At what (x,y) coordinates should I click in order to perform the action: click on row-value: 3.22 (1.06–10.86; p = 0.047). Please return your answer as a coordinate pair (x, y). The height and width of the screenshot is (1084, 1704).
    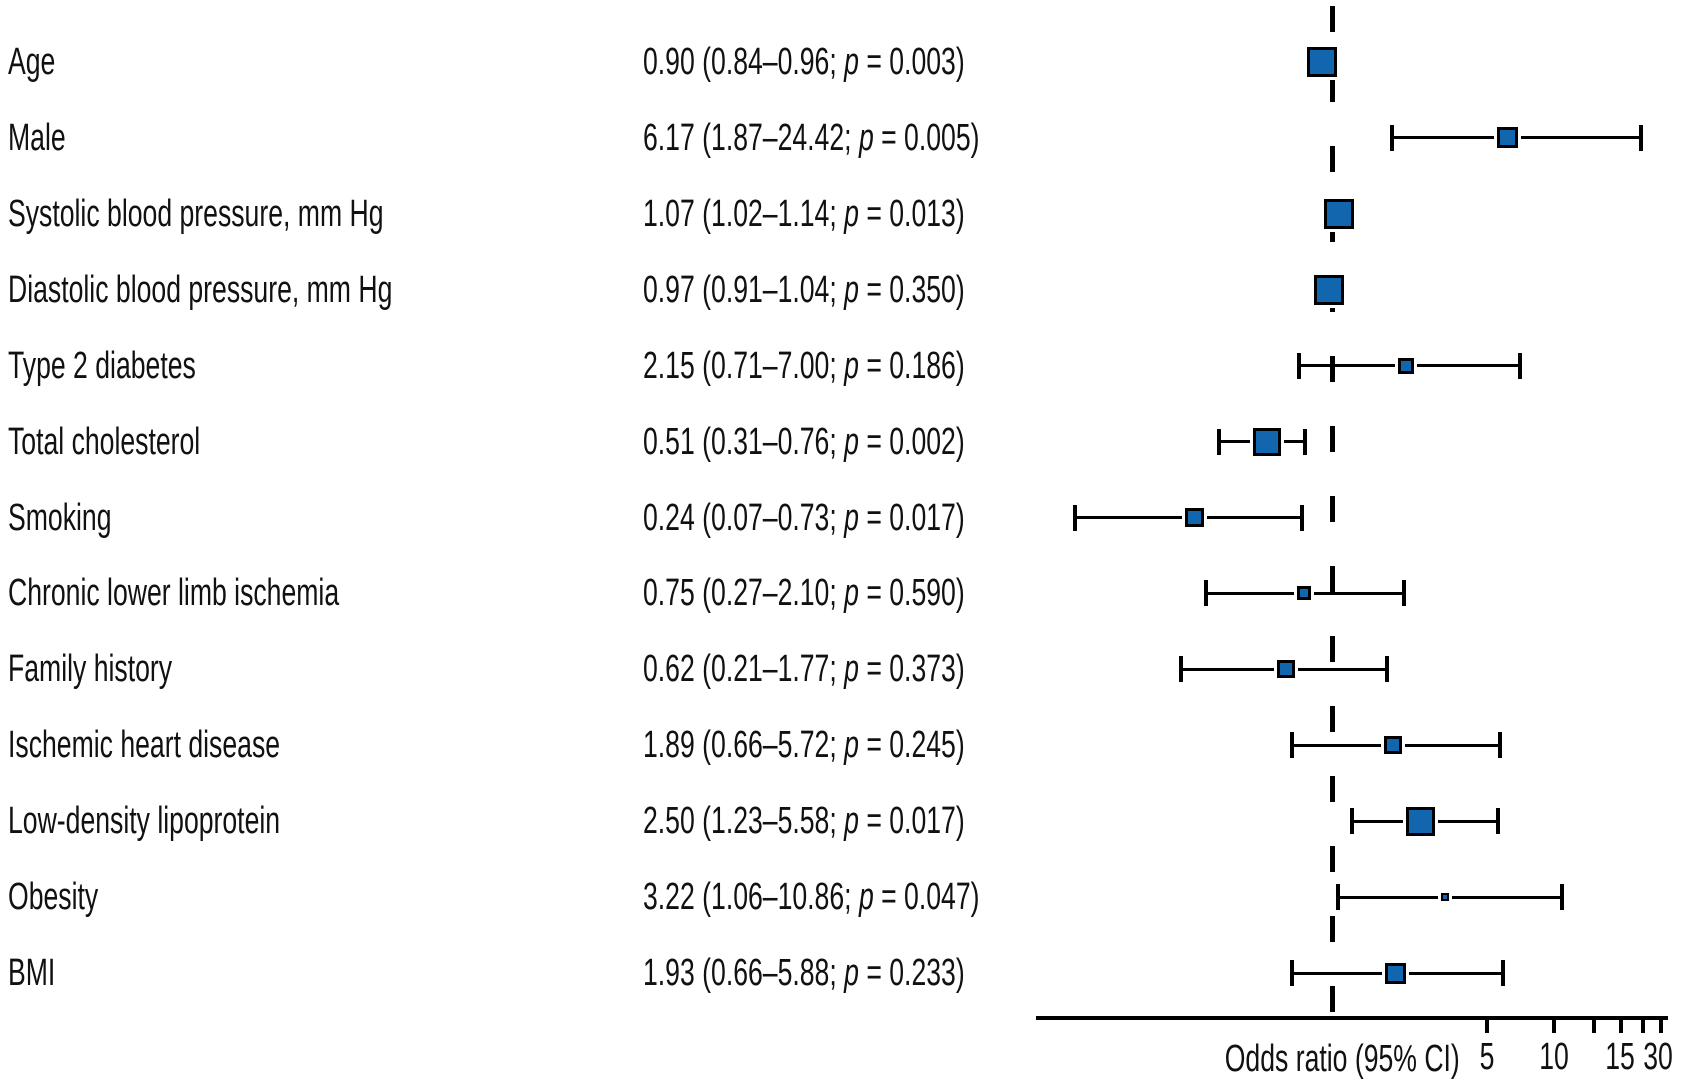
    Looking at the image, I should click on (811, 897).